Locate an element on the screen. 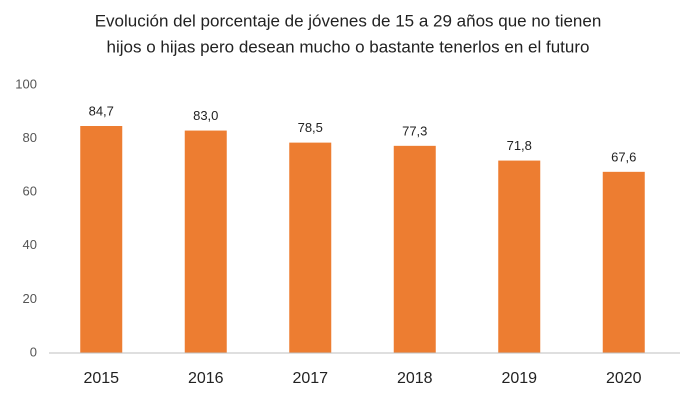  value-label: 67,6 is located at coordinates (623, 156).